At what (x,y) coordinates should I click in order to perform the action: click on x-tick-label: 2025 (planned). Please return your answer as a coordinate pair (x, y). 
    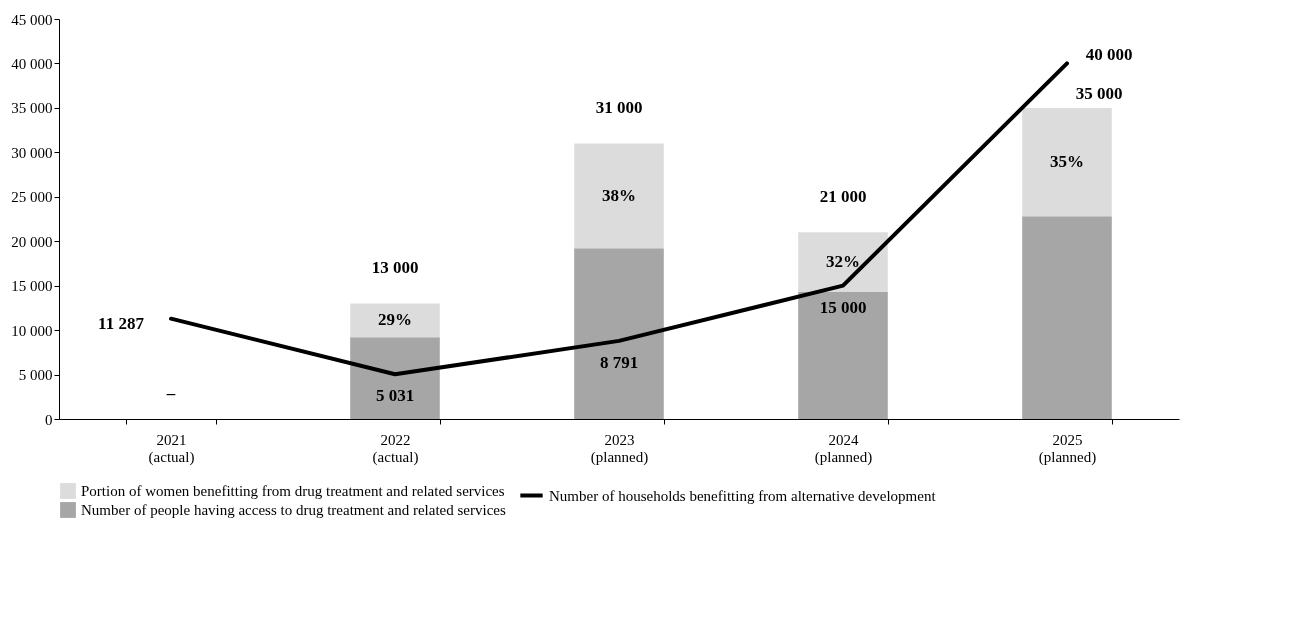
    Looking at the image, I should click on (1067, 448).